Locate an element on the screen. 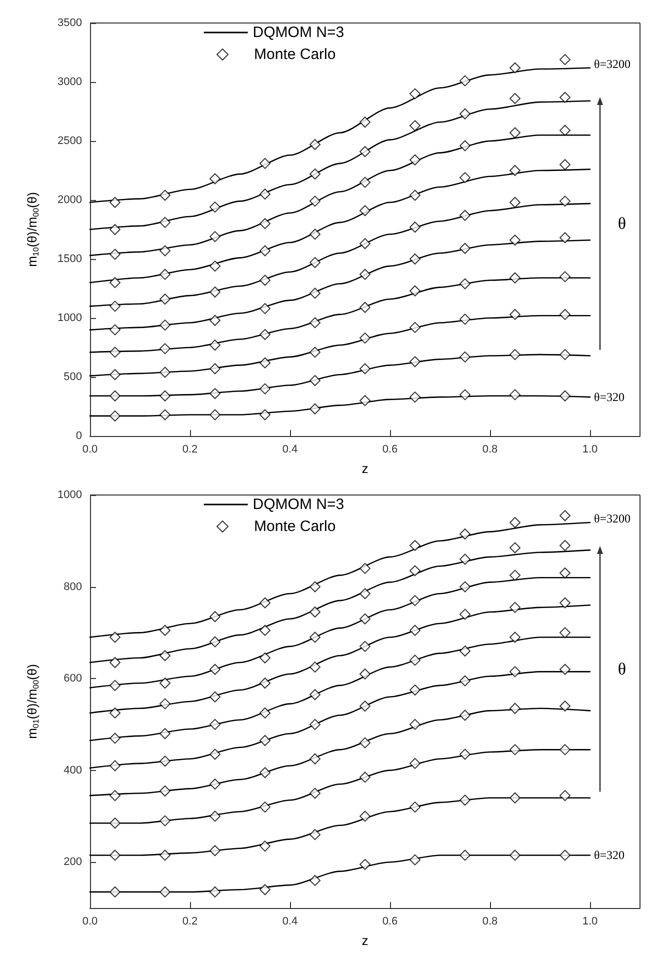 The image size is (652, 967). x-tick-label: 1.0 is located at coordinates (590, 922).